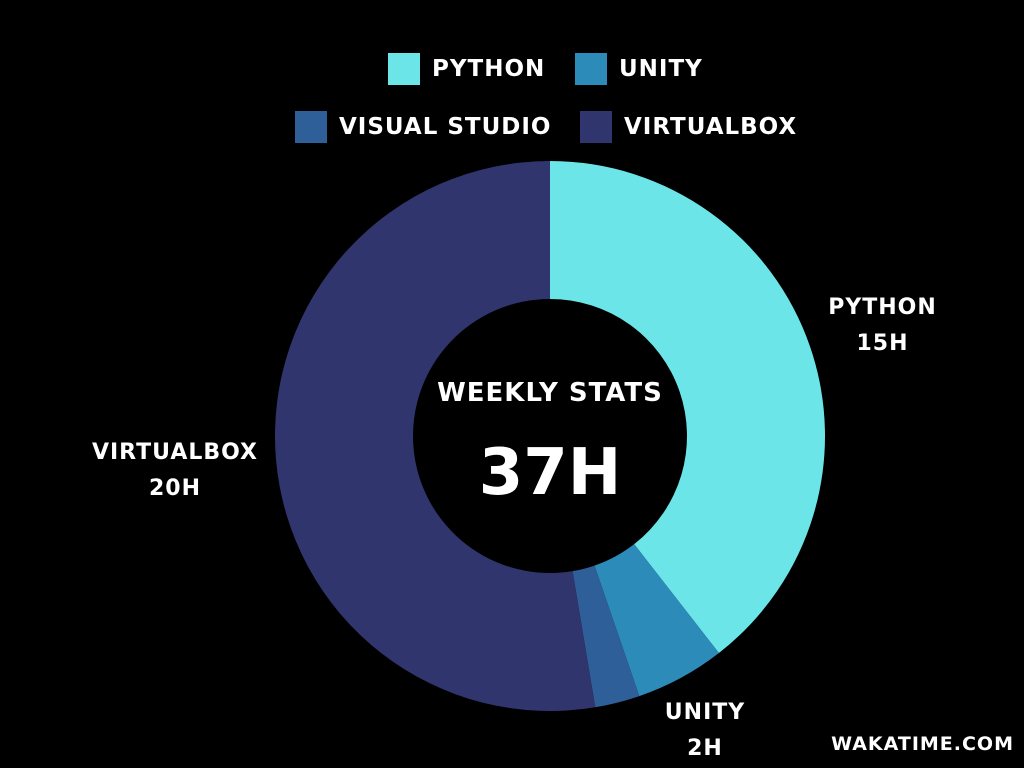 The height and width of the screenshot is (768, 1024). What do you see at coordinates (175, 471) in the screenshot?
I see `slice-label-virtualbox: VIRTUALBOX 20H` at bounding box center [175, 471].